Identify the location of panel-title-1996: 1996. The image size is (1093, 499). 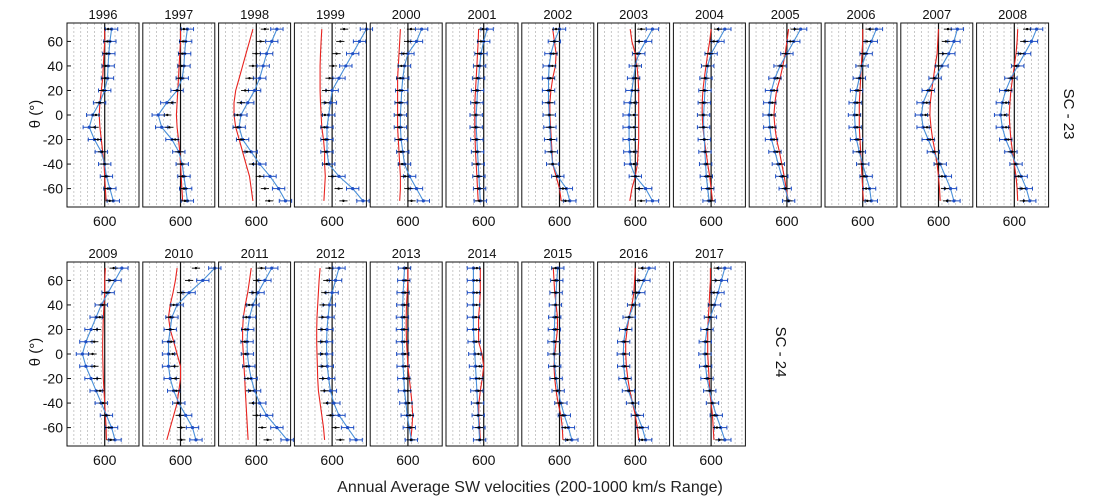
(103, 14).